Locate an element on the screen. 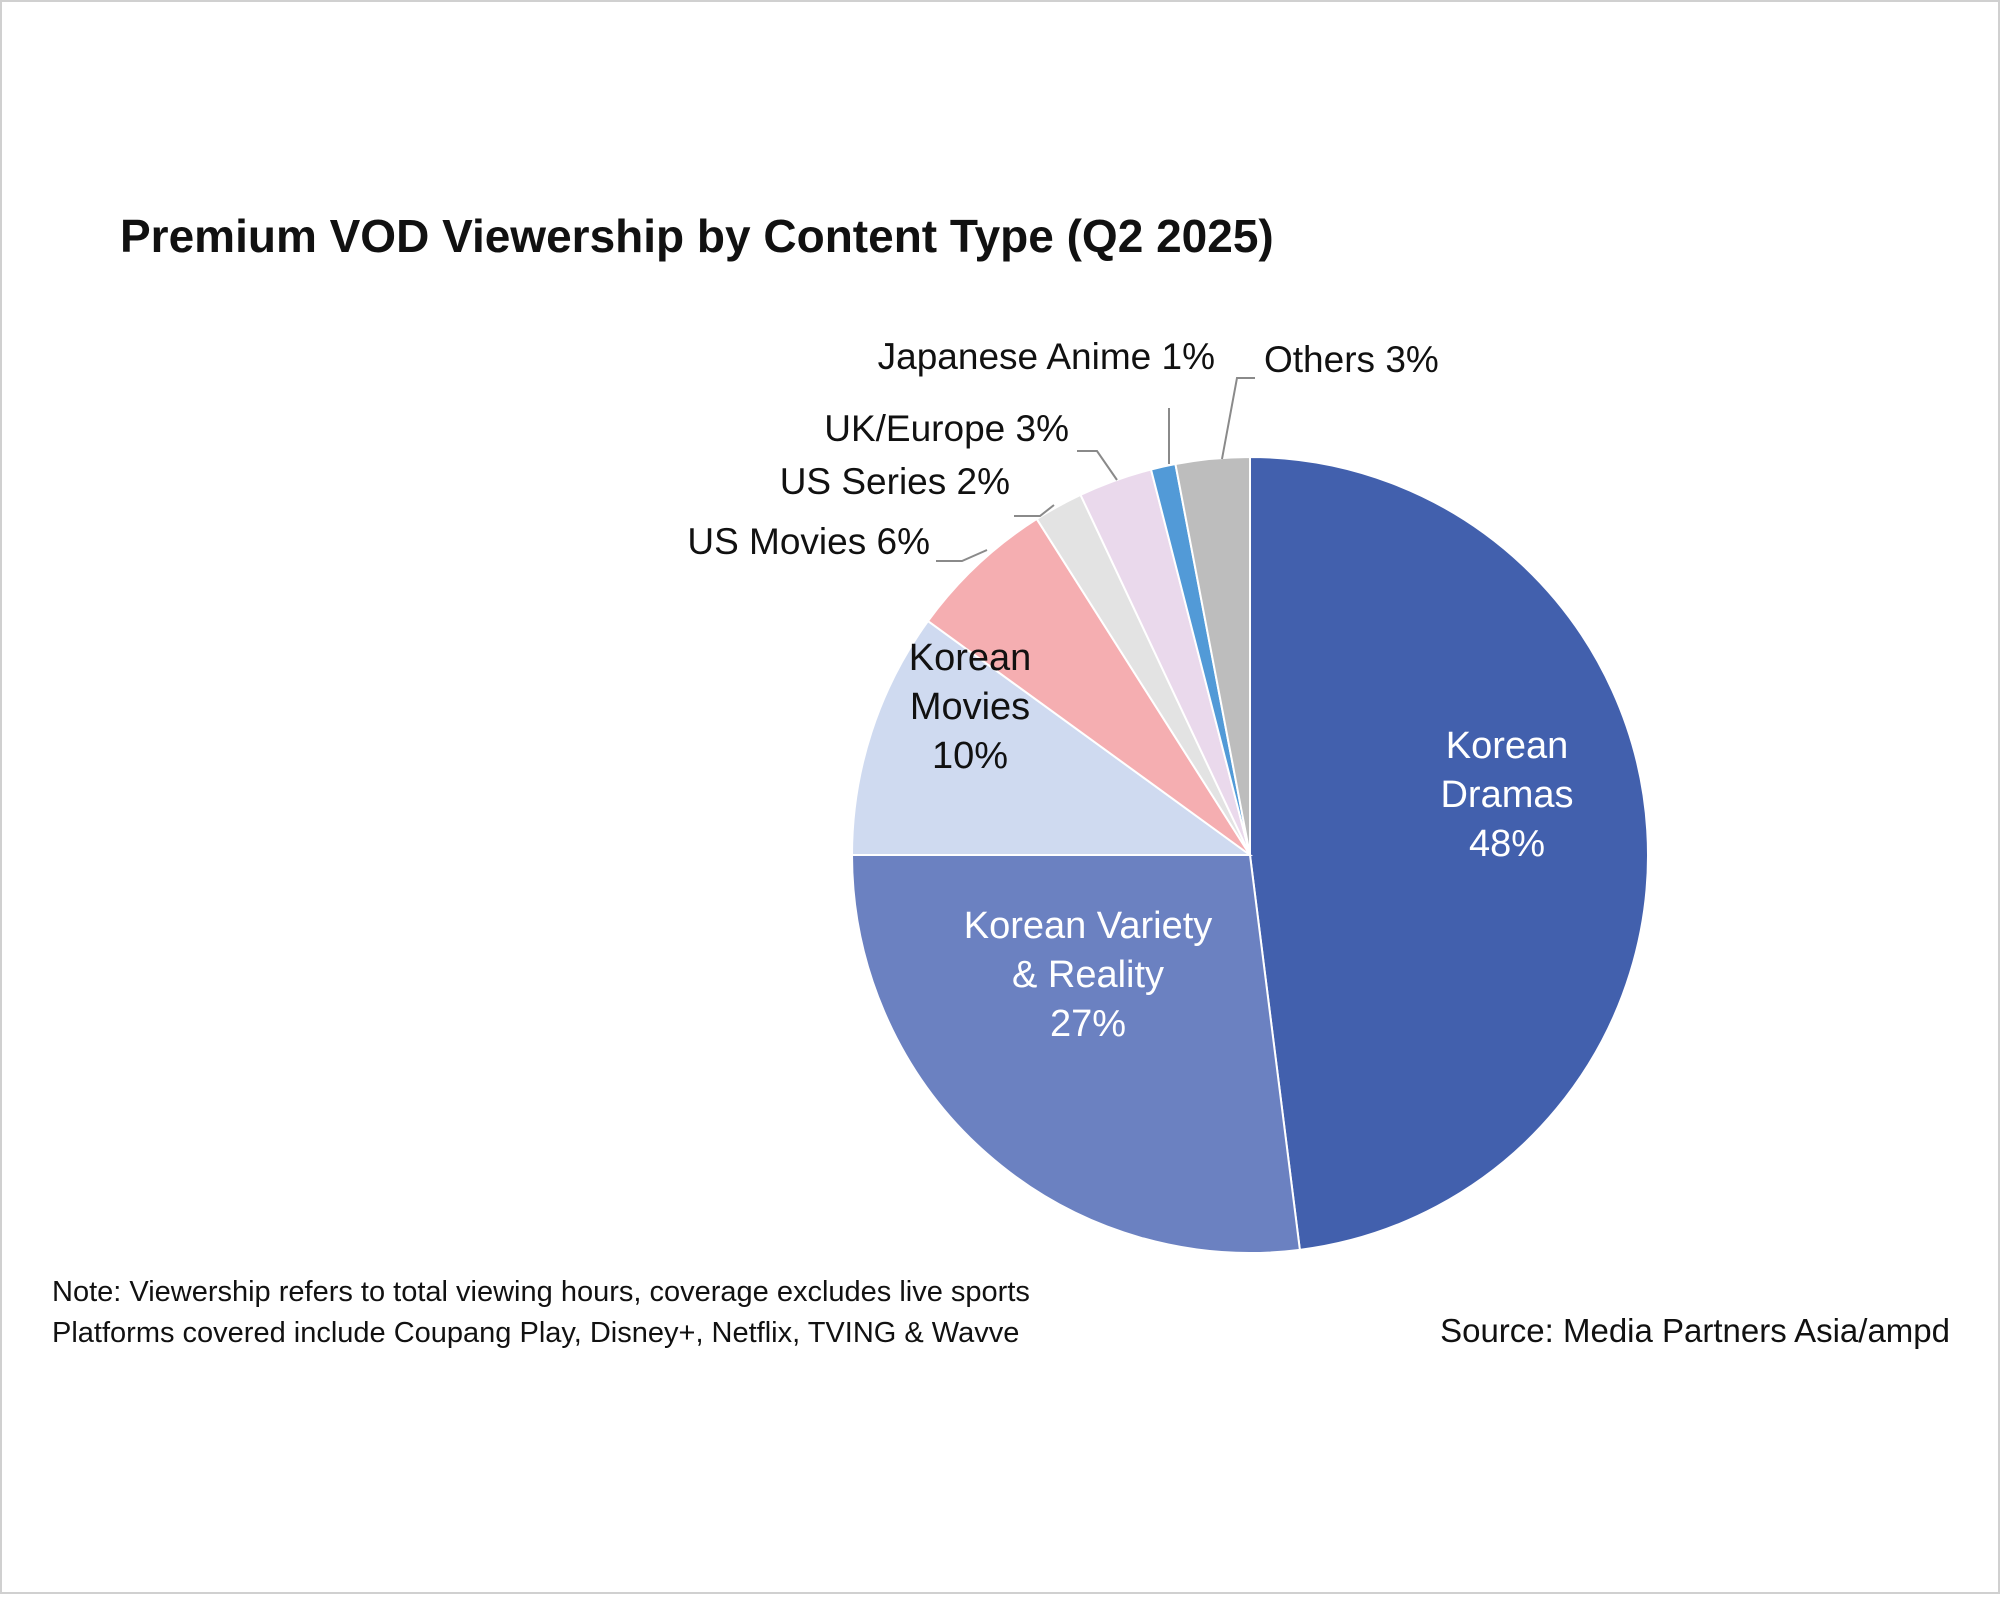 This screenshot has height=1610, width=2000. label-us-series: US Series 2% is located at coordinates (895, 481).